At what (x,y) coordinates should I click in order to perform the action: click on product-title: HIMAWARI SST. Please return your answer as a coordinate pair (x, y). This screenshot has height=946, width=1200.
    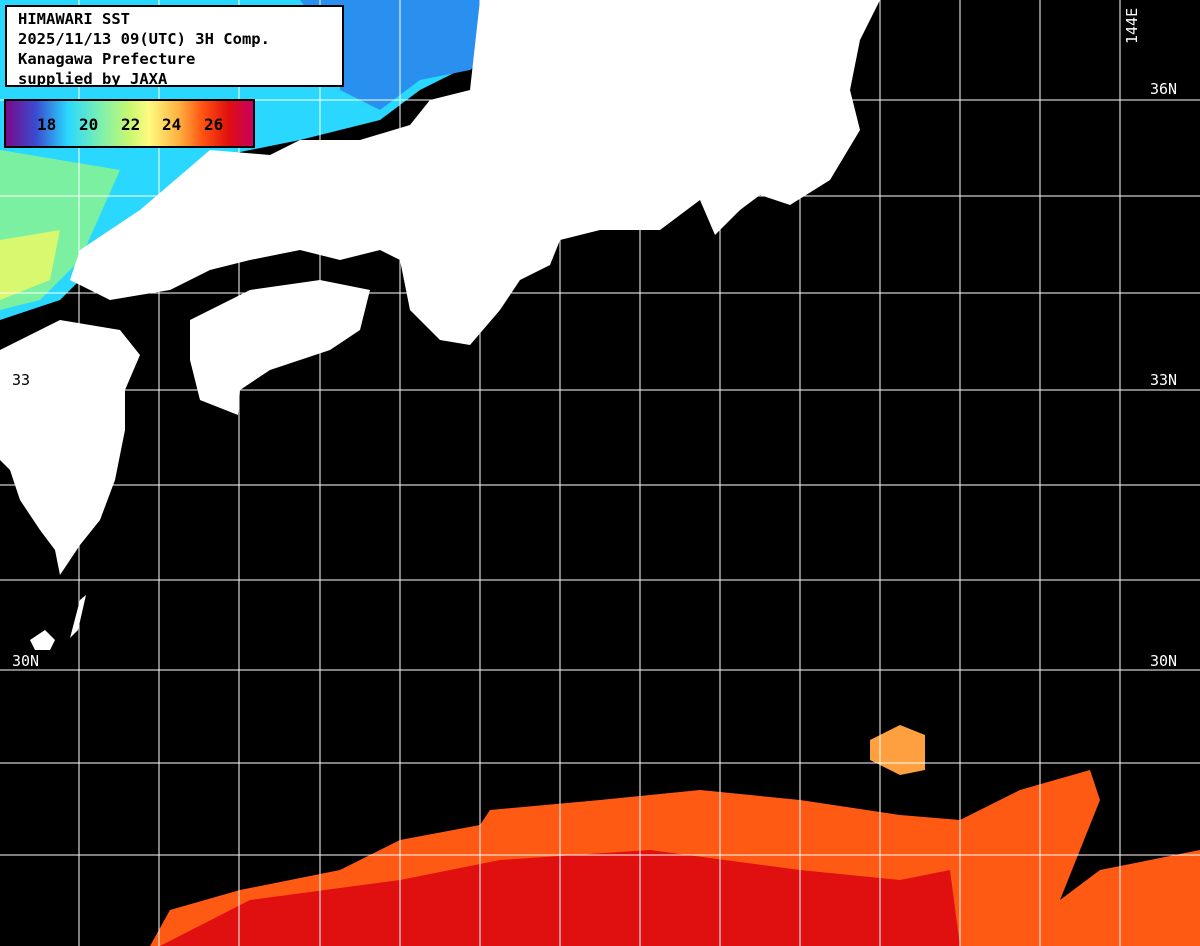
    Looking at the image, I should click on (74, 19).